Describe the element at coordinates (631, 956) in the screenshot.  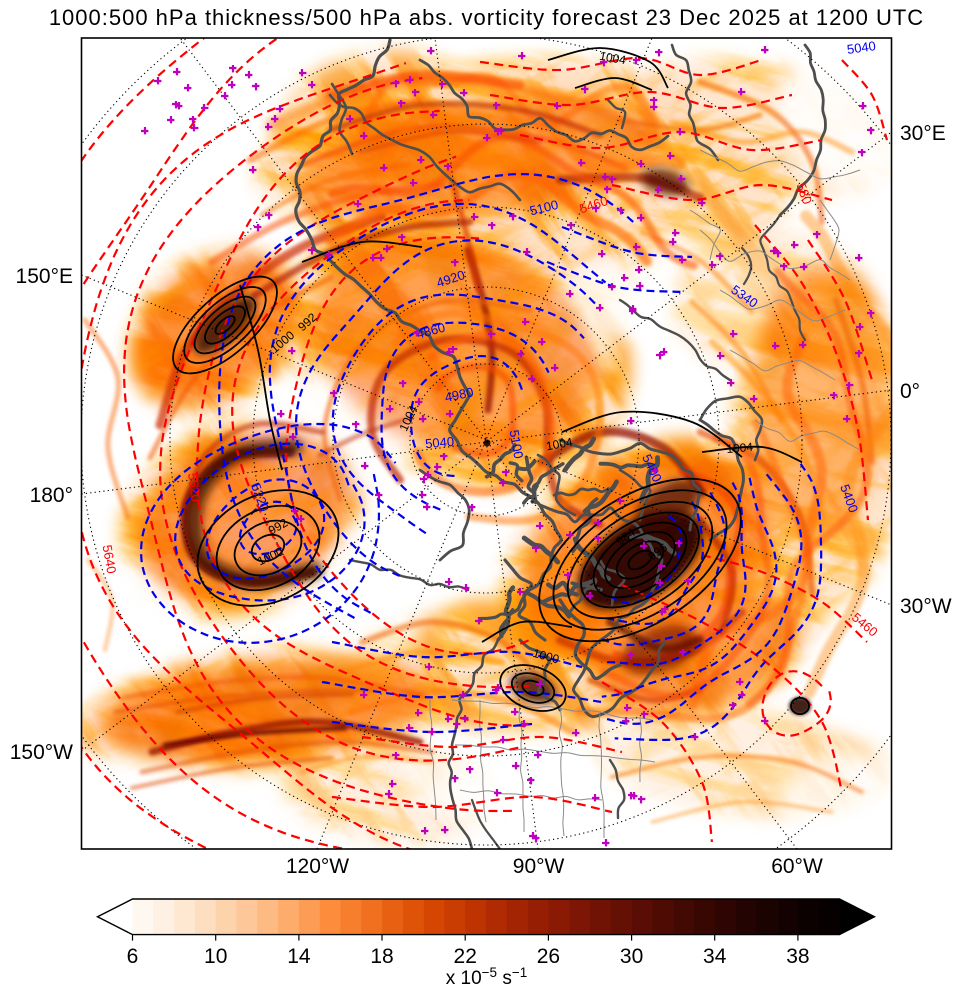
I see `svg-text: 30` at that location.